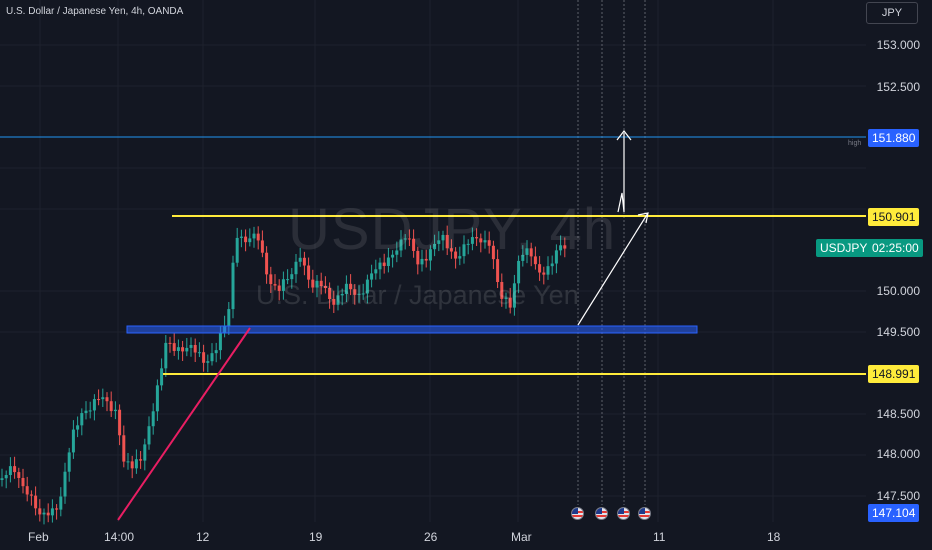 The image size is (932, 550). I want to click on demand-zone, so click(412, 329).